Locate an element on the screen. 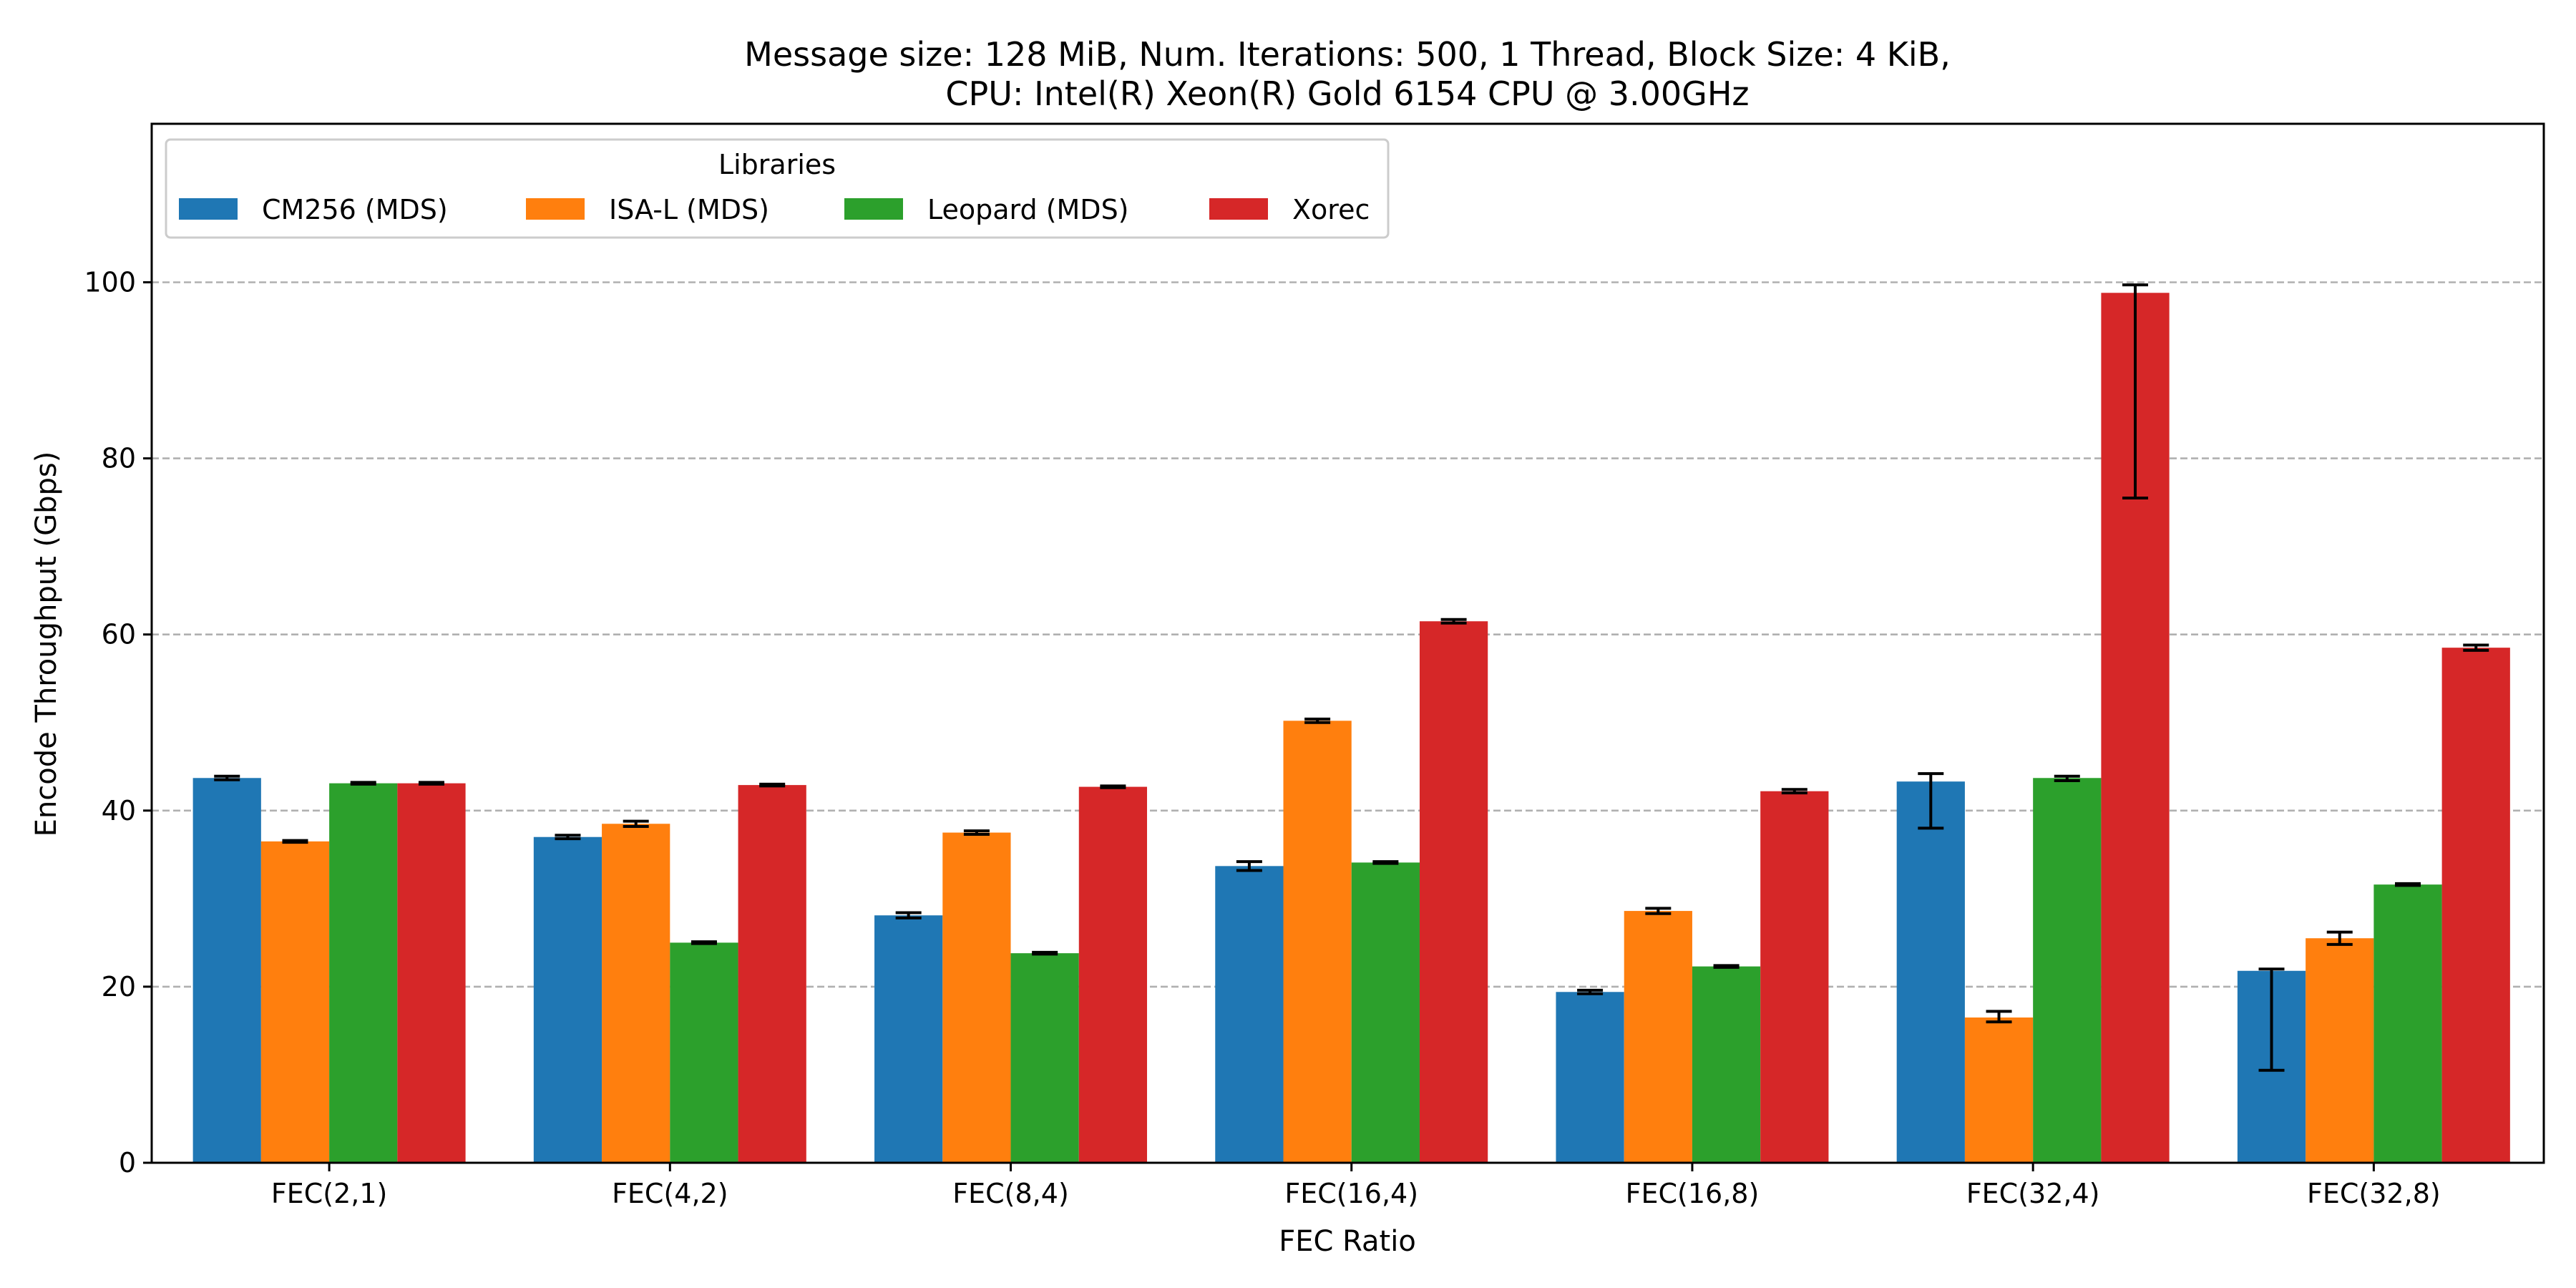 The width and height of the screenshot is (2576, 1288). x-axis-label: FEC Ratio is located at coordinates (1347, 1241).